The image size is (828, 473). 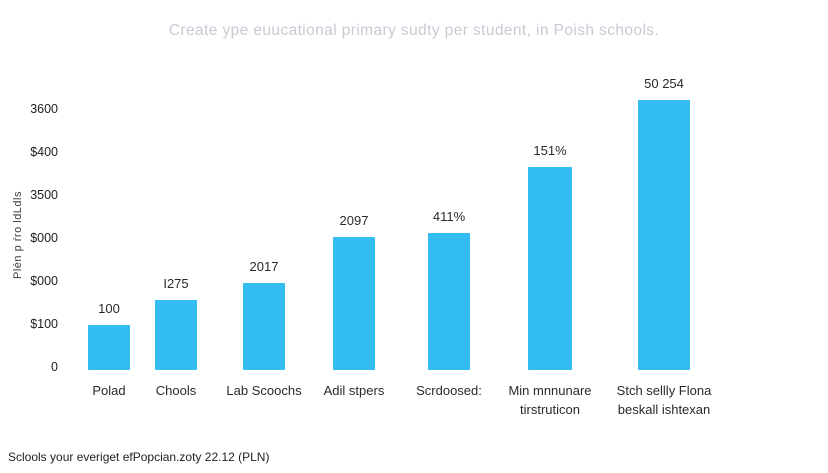 What do you see at coordinates (44, 109) in the screenshot?
I see `y-tick-label: 3600` at bounding box center [44, 109].